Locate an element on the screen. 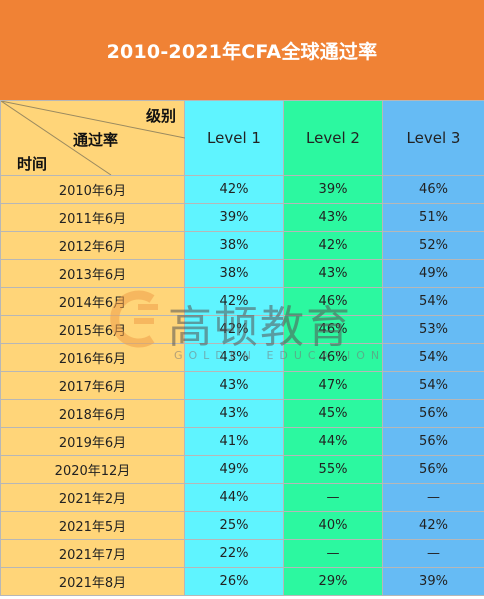  table-row: 2010年6月 42% 39% 46% is located at coordinates (242, 189).